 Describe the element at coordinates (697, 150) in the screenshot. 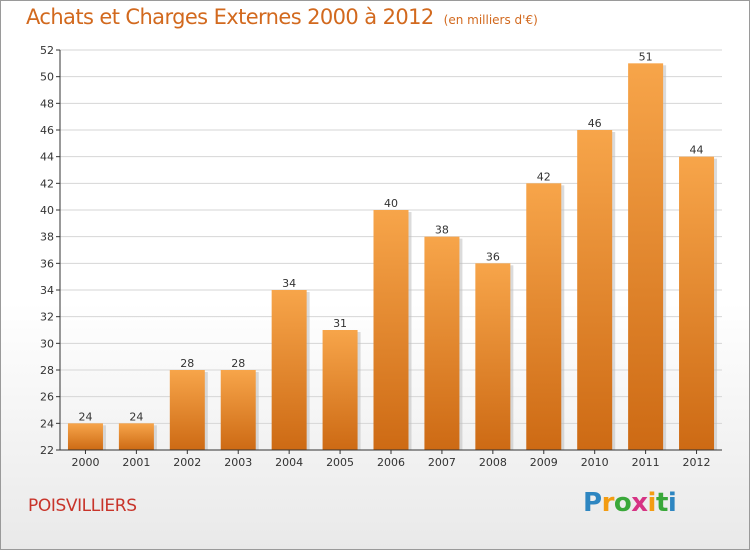

I see `data-label: 44` at that location.